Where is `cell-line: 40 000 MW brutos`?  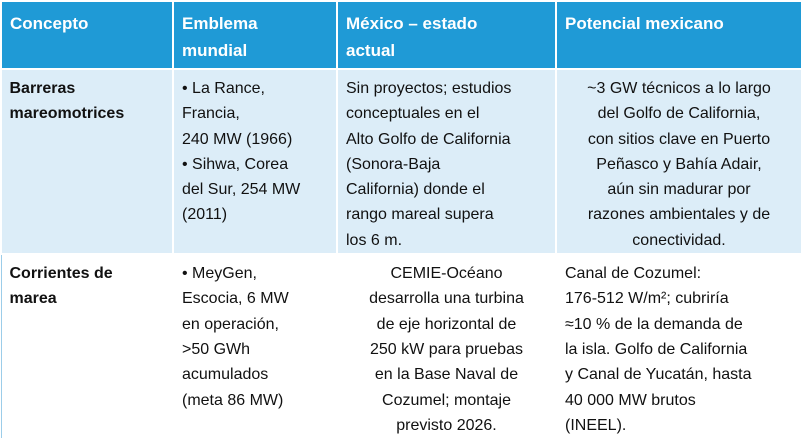 cell-line: 40 000 MW brutos is located at coordinates (630, 400).